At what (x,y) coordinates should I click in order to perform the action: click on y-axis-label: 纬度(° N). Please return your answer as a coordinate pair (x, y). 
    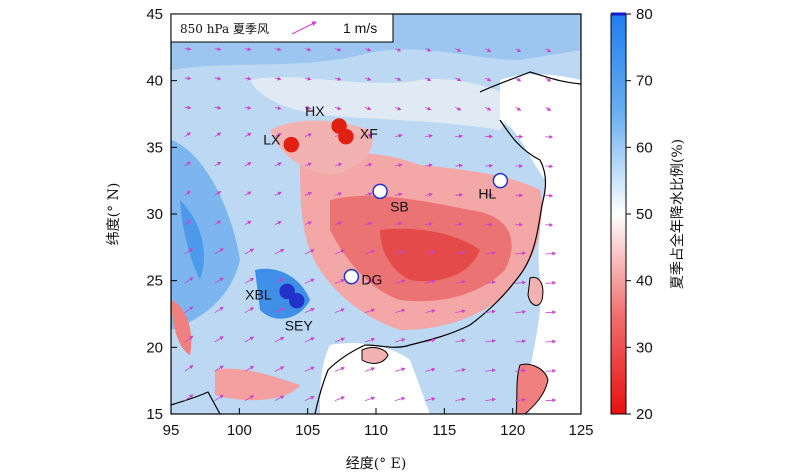
    Looking at the image, I should click on (114, 214).